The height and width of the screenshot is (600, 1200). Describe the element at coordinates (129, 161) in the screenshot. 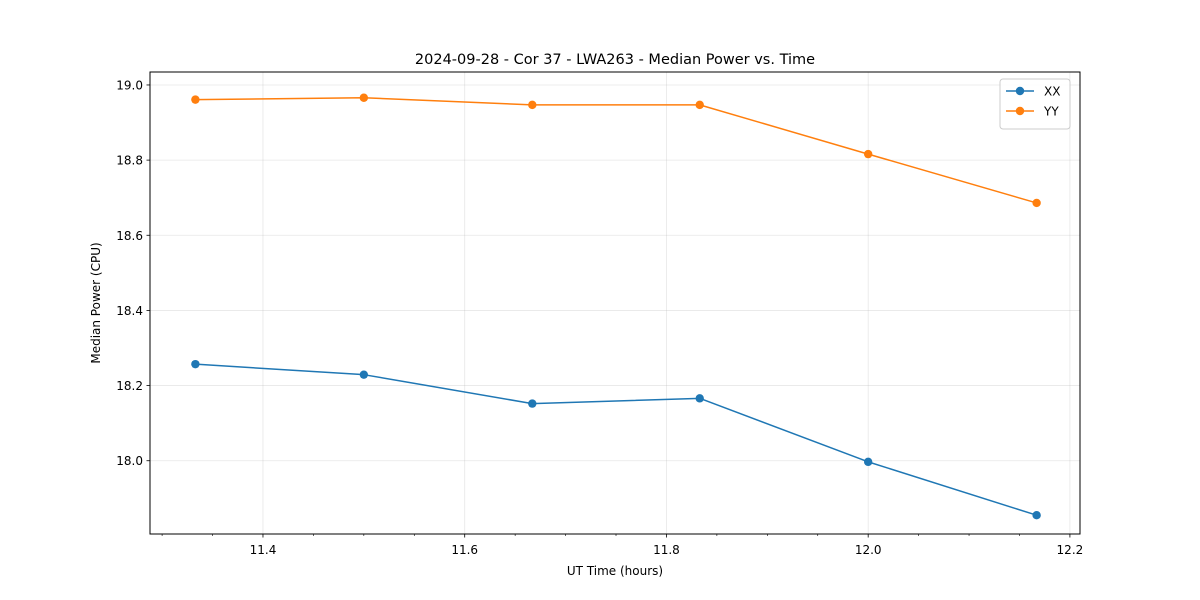

I see `y-tick-label: 18.8` at that location.